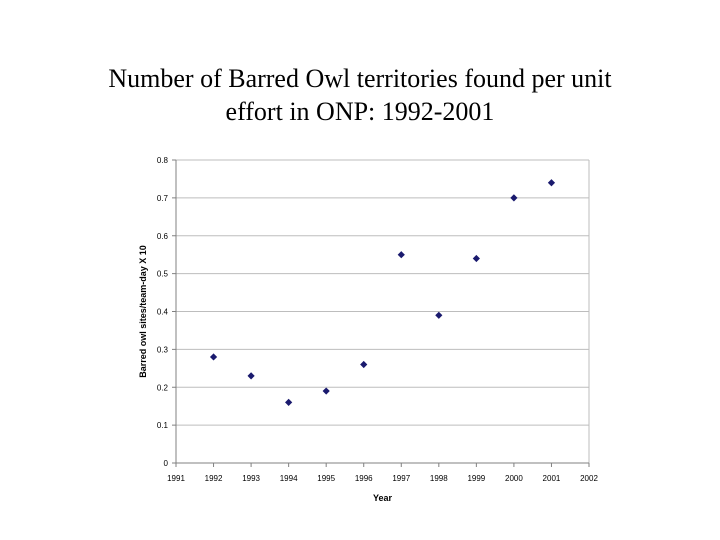  Describe the element at coordinates (589, 478) in the screenshot. I see `x-tick-label: 2002` at that location.